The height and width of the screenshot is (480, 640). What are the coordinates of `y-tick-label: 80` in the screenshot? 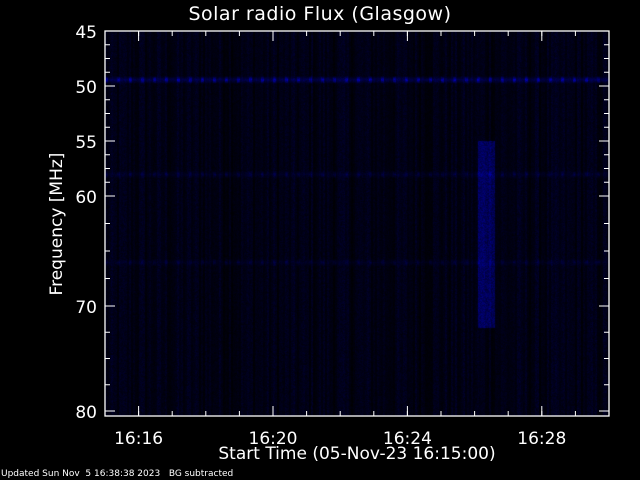 It's located at (86, 413).